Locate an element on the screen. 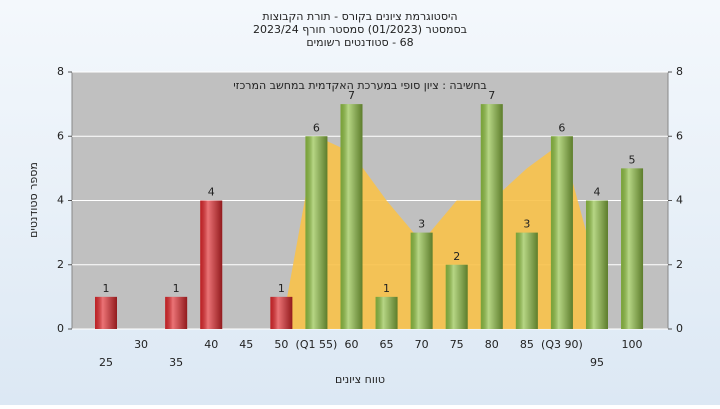  x-tick-label: 75 is located at coordinates (457, 344).